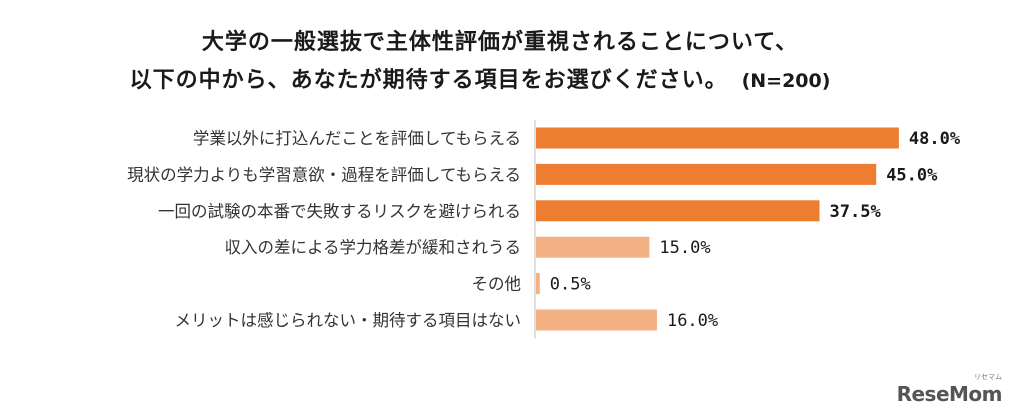  What do you see at coordinates (324, 174) in the screenshot?
I see `category-label: 現状の学力よりも学習意欲・過程を評価してもらえる` at bounding box center [324, 174].